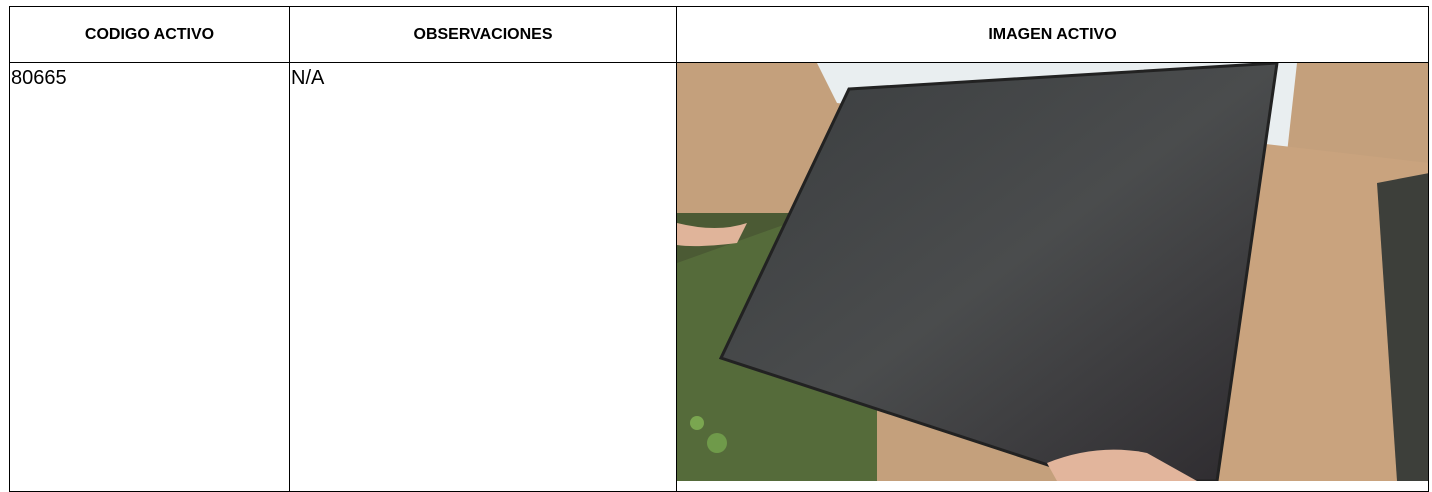 Image resolution: width=1432 pixels, height=492 pixels. Describe the element at coordinates (149, 34) in the screenshot. I see `header-cell: CODIGO ACTIVO` at that location.